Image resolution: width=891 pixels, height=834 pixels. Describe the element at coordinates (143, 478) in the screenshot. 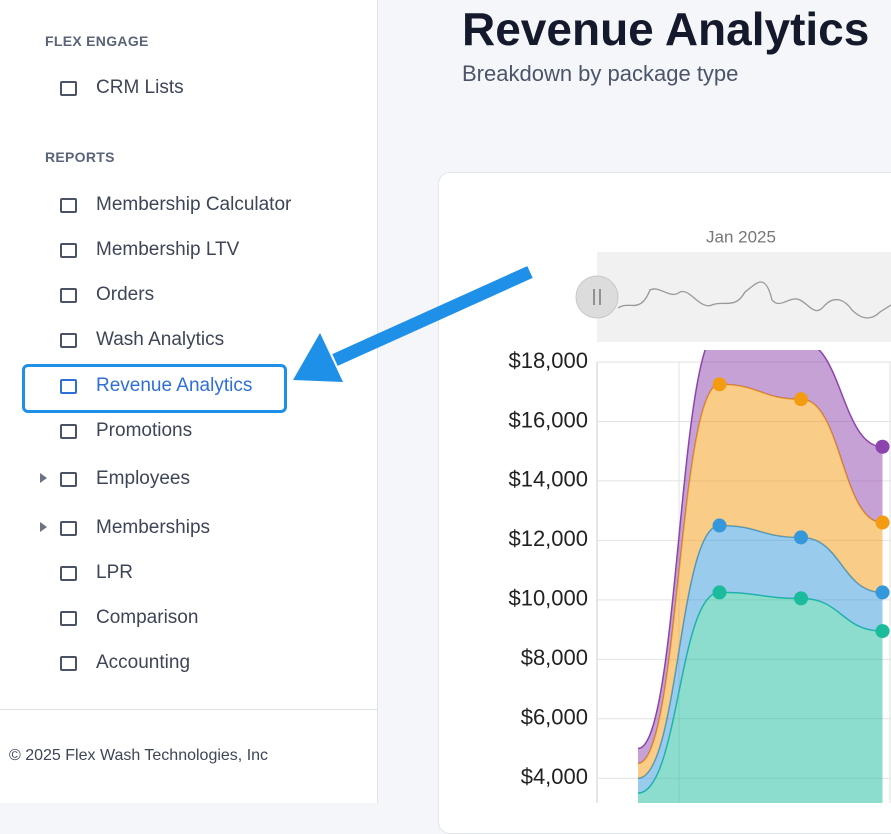

I see `nav-item: Employees` at that location.